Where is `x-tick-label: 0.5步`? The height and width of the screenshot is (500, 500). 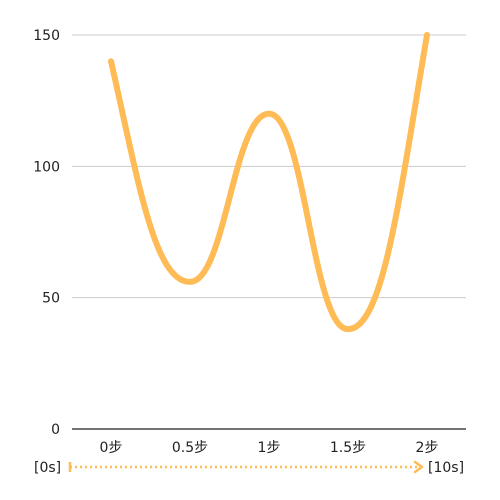
x-tick-label: 0.5步 is located at coordinates (190, 448).